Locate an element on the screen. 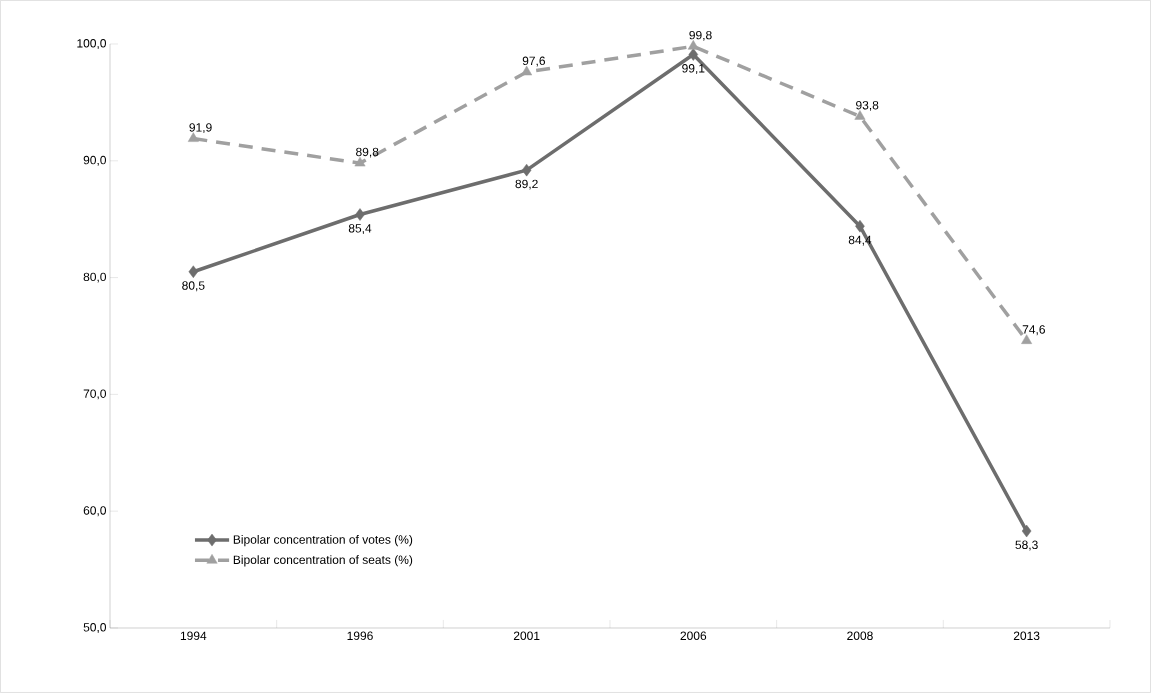 This screenshot has width=1151, height=693. data-label: 89,2 is located at coordinates (526, 184).